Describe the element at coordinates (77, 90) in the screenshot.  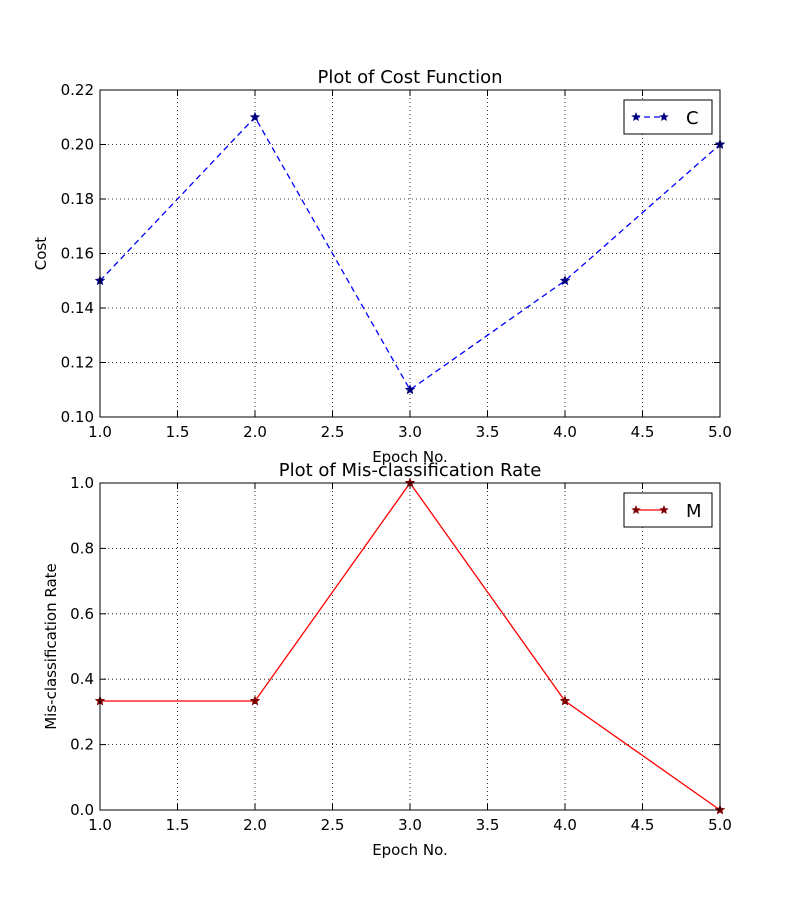
I see `y-tick-label: 0.22` at that location.